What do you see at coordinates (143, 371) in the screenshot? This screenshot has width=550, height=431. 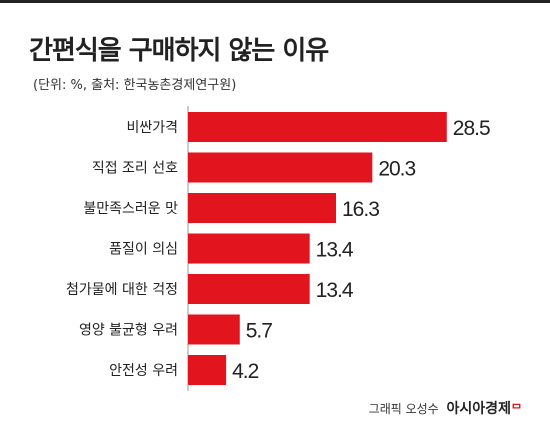 I see `category-label: 안전성 우려` at bounding box center [143, 371].